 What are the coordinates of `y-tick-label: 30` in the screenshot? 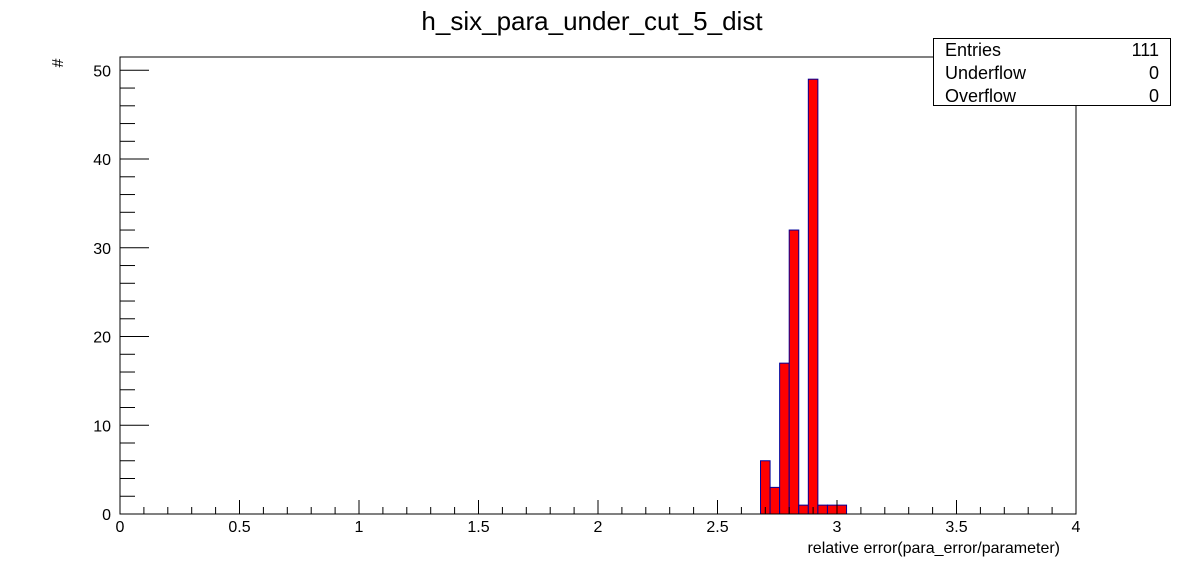 It's located at (102, 249).